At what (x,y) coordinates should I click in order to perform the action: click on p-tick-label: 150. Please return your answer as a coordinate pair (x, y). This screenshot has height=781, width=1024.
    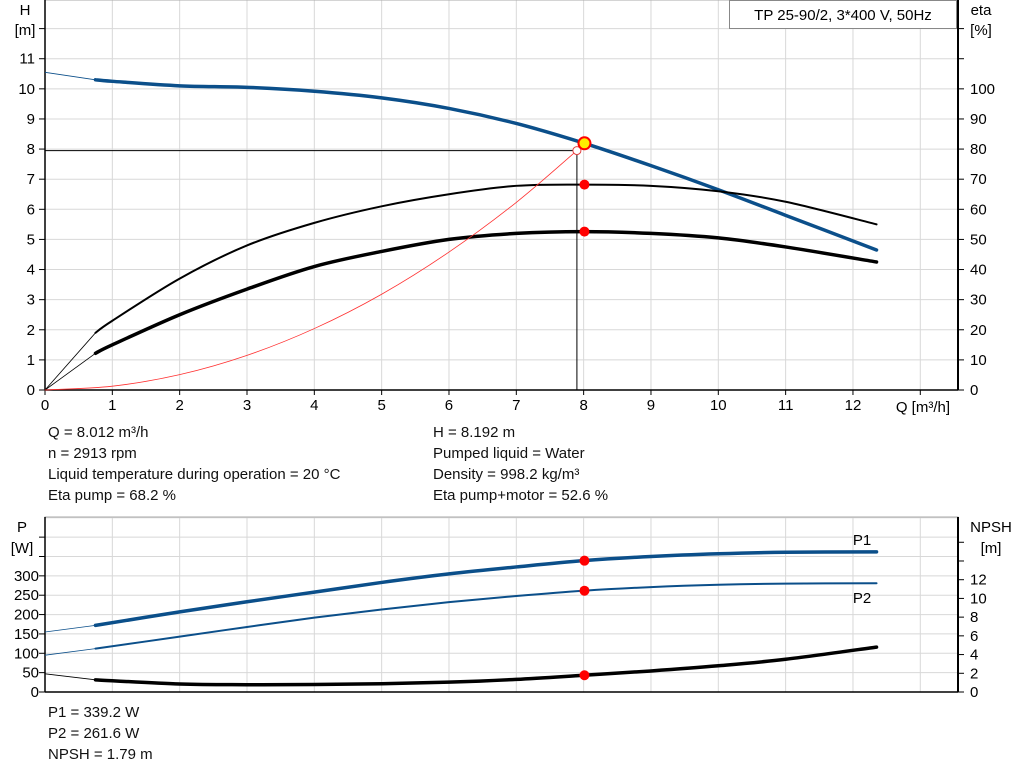
    Looking at the image, I should click on (26, 634).